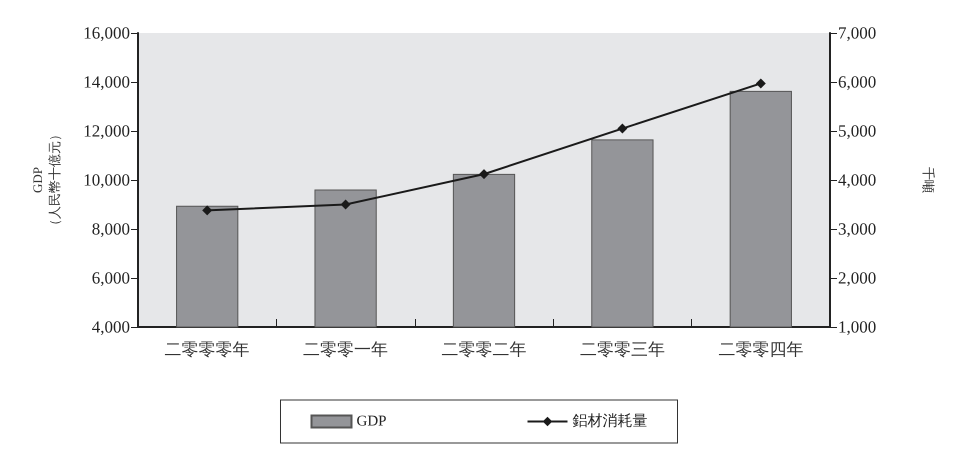  What do you see at coordinates (207, 349) in the screenshot?
I see `x-tick-label: 二零零零年` at bounding box center [207, 349].